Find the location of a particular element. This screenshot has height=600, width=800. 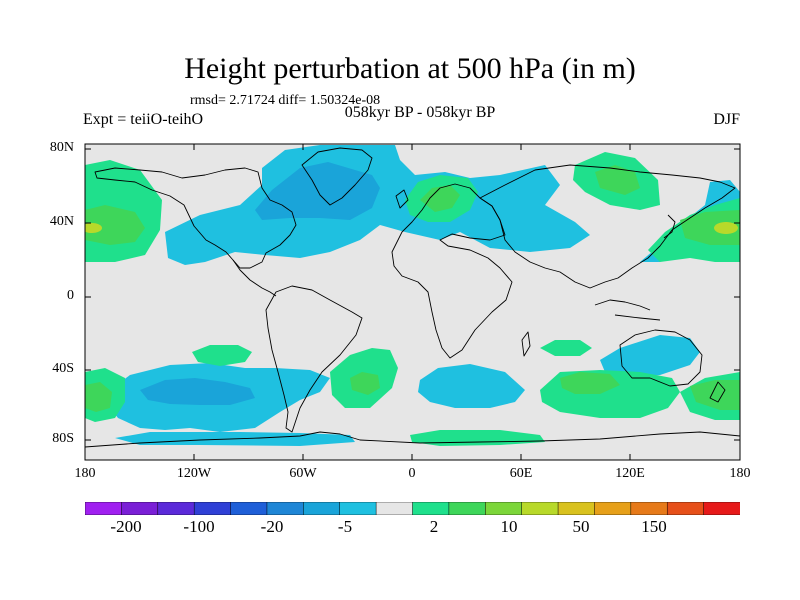

colorbar-label-neg20: -20 is located at coordinates (272, 526).